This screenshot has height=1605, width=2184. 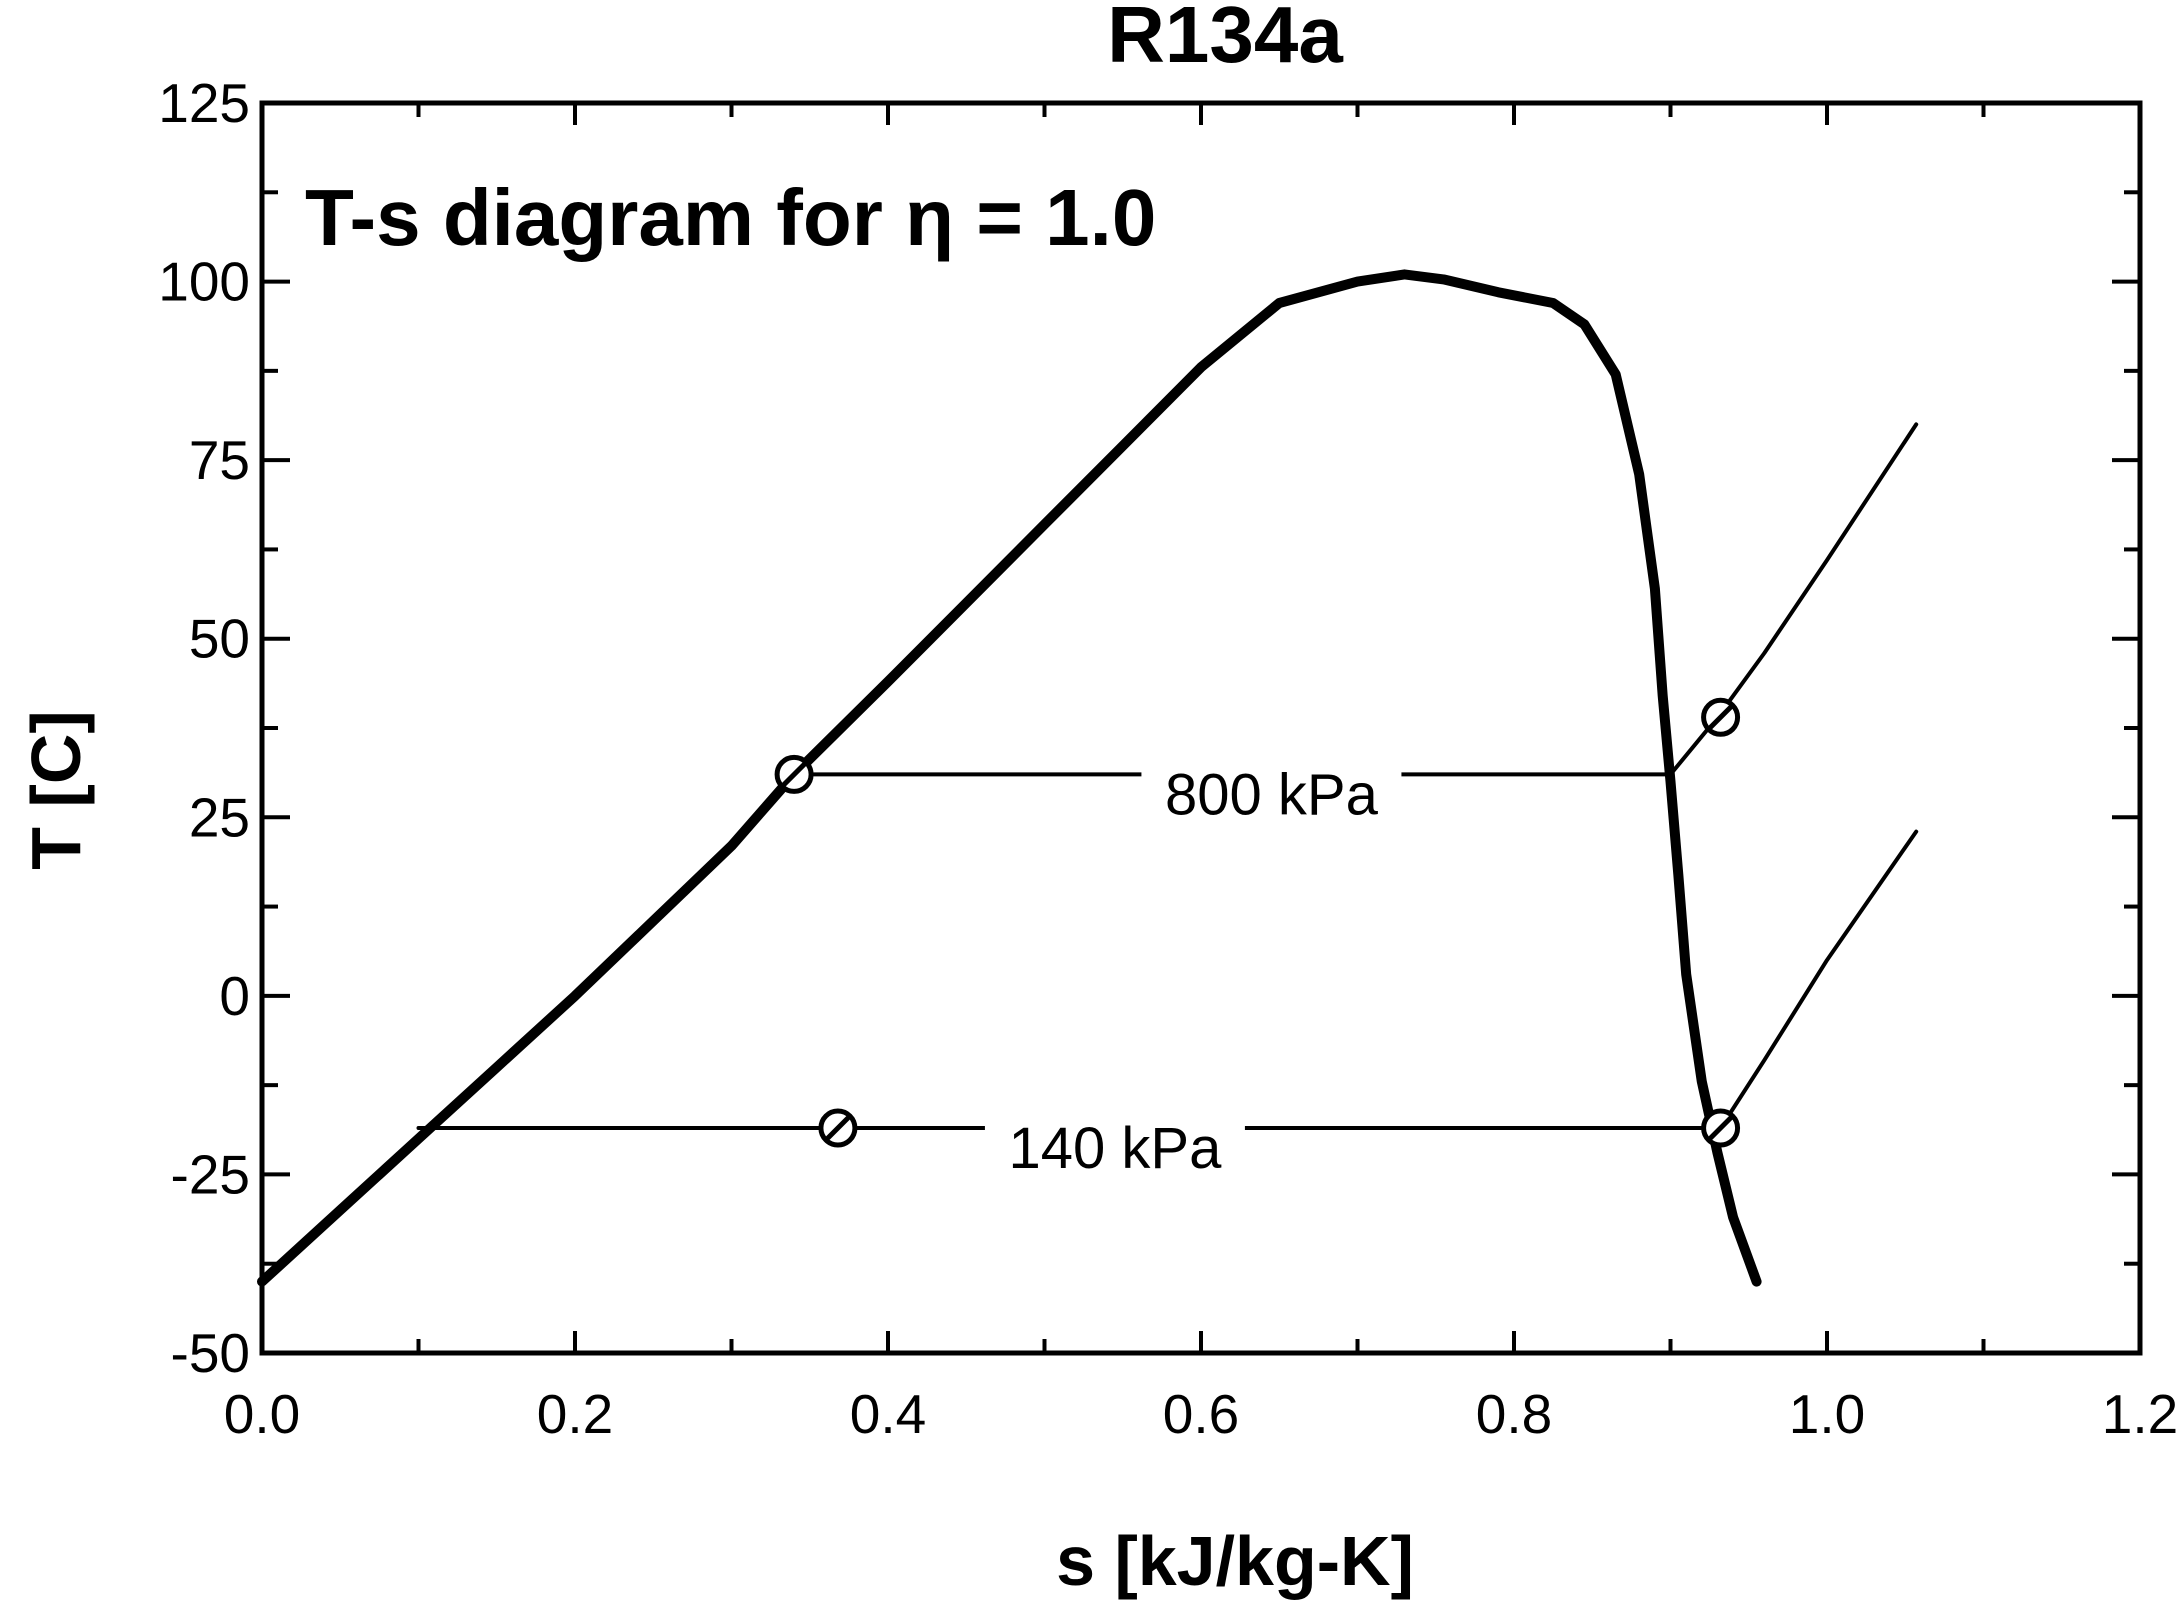 What do you see at coordinates (234, 996) in the screenshot?
I see `y-tick-label: 0` at bounding box center [234, 996].